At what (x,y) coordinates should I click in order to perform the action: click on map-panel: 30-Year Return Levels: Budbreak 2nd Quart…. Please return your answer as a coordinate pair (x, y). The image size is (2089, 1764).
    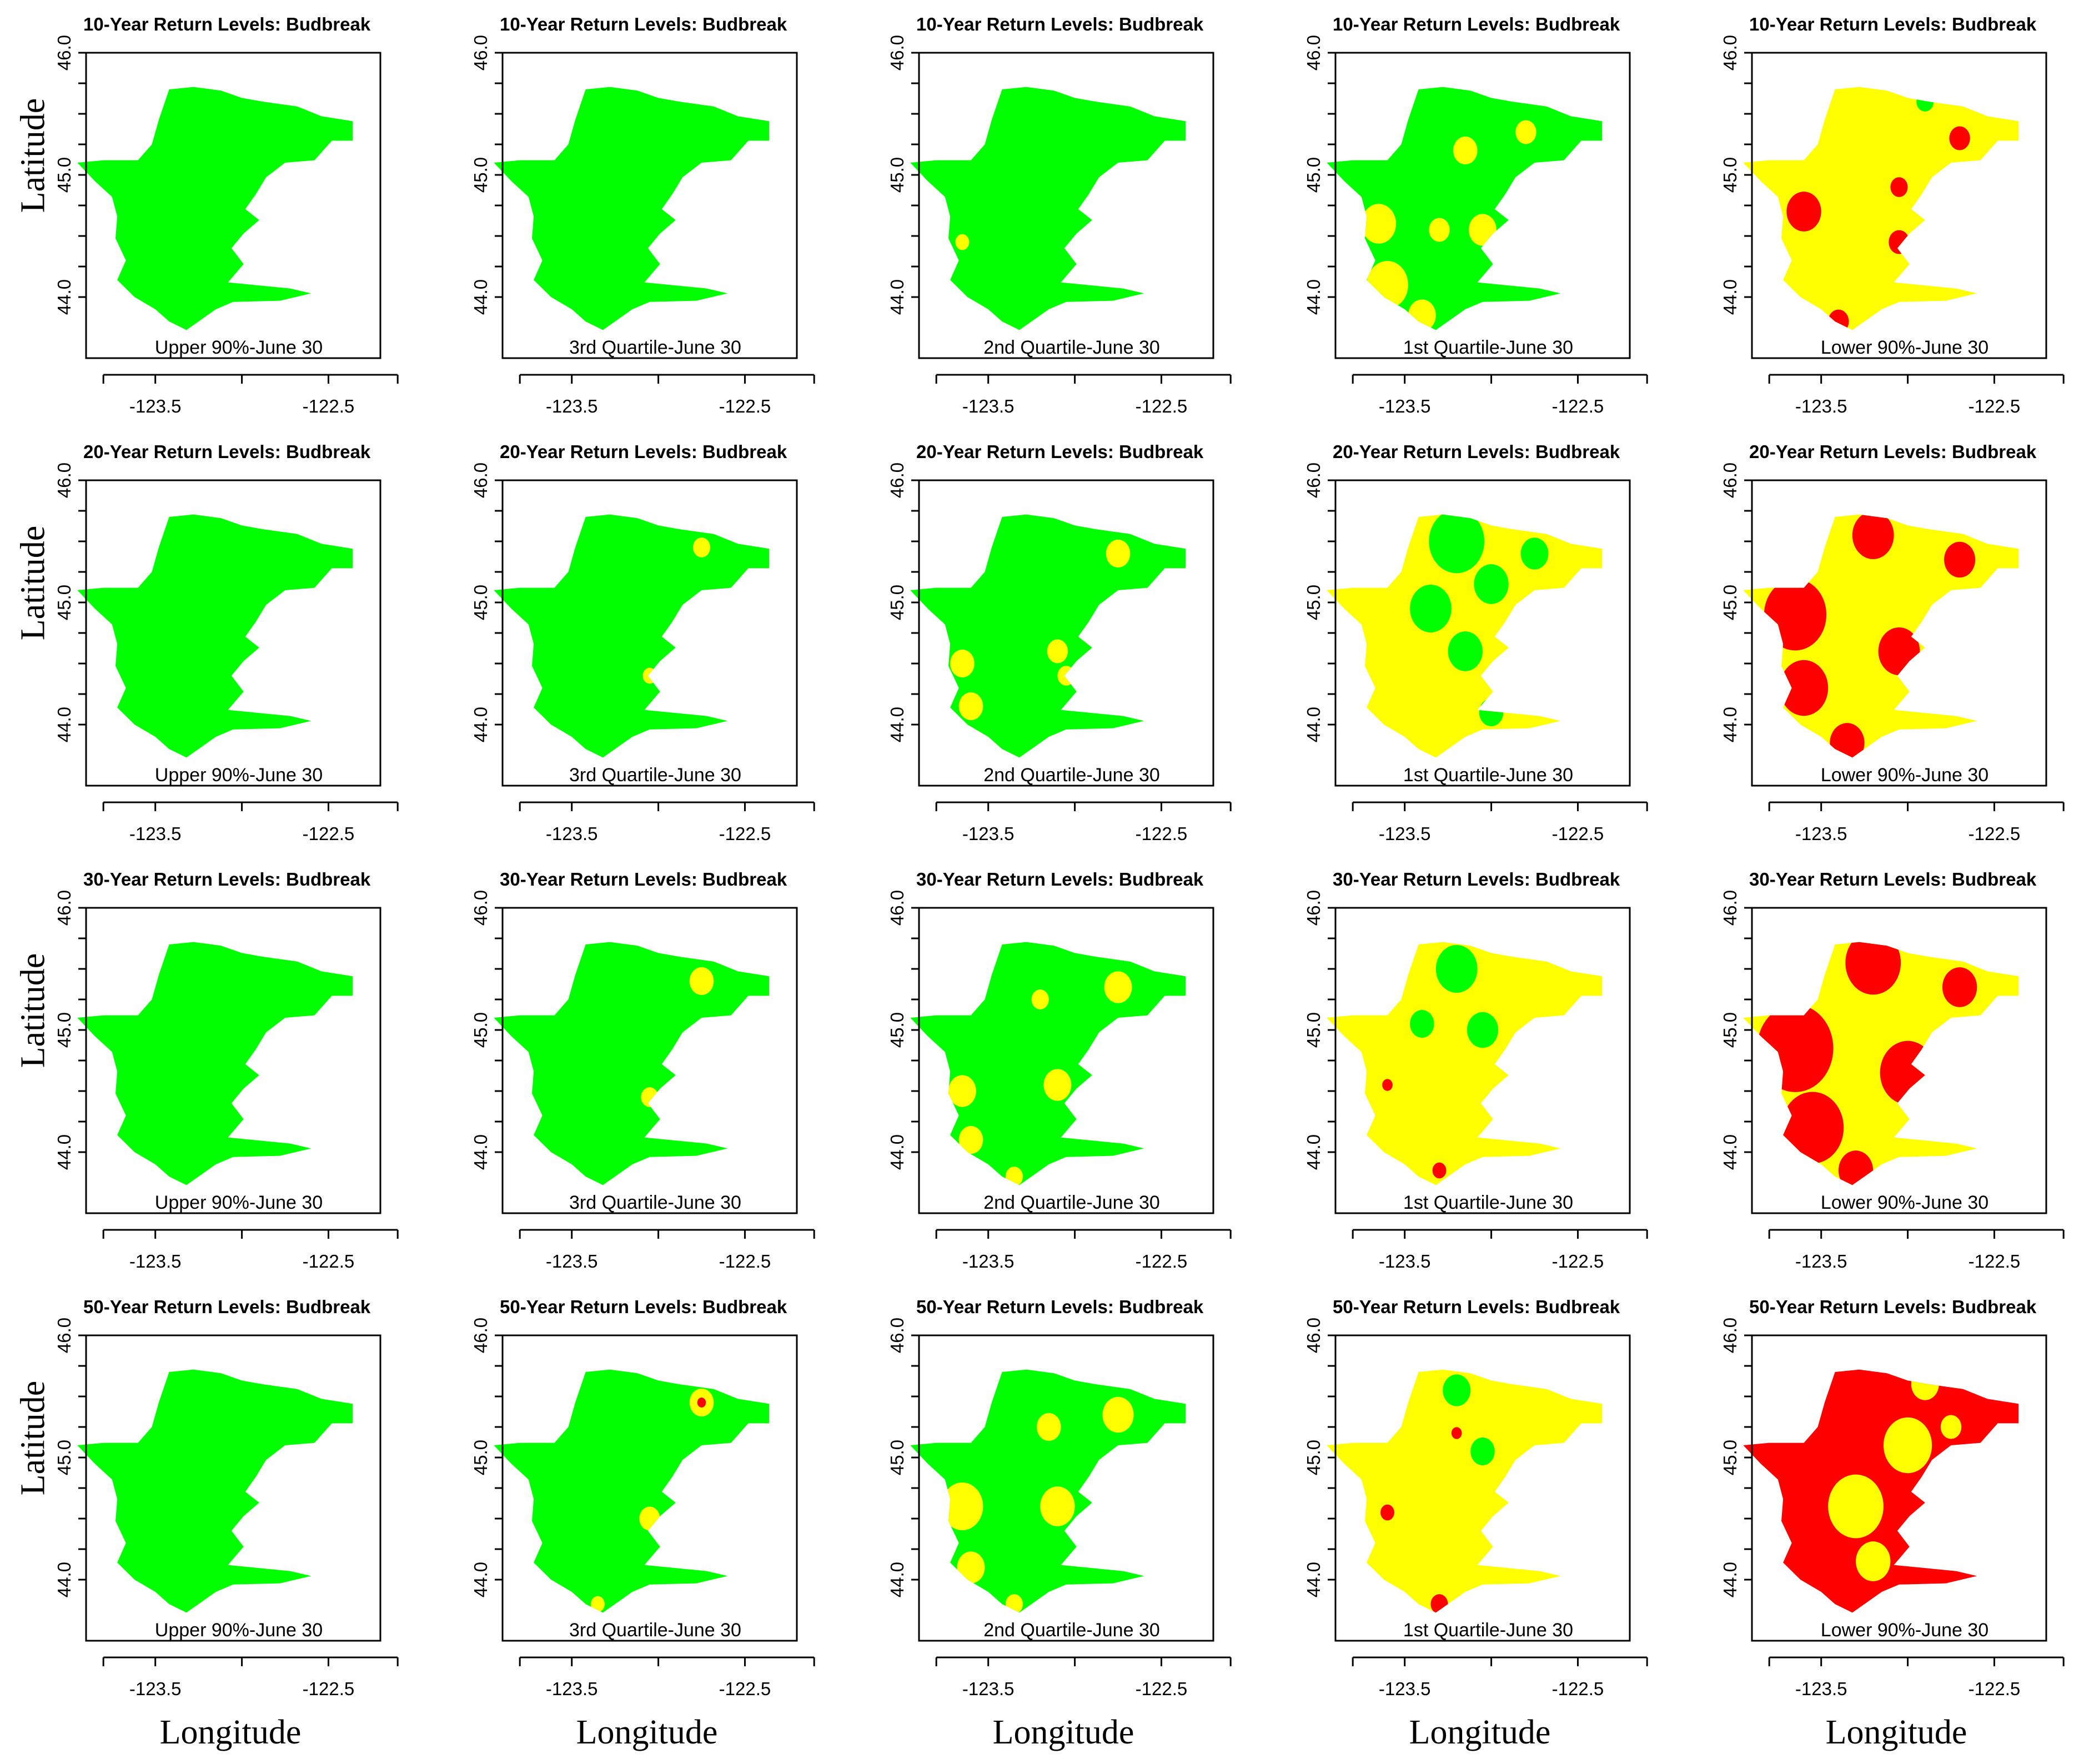
    Looking at the image, I should click on (1059, 1070).